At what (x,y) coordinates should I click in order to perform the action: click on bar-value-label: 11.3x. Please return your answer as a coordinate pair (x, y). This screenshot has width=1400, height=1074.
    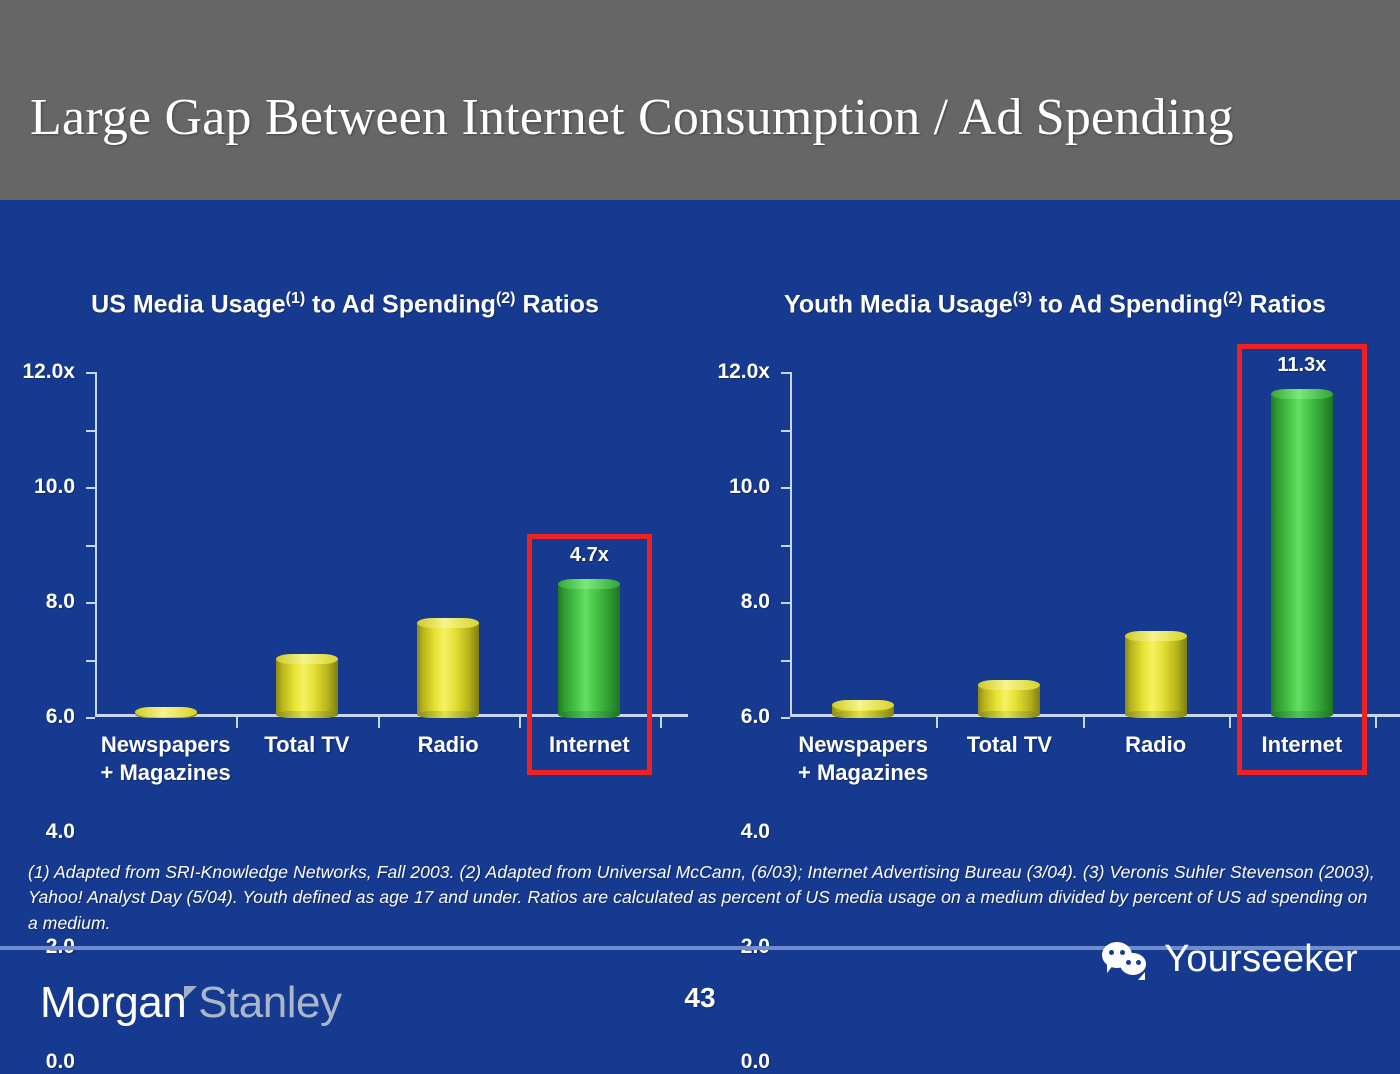
    Looking at the image, I should click on (1302, 365).